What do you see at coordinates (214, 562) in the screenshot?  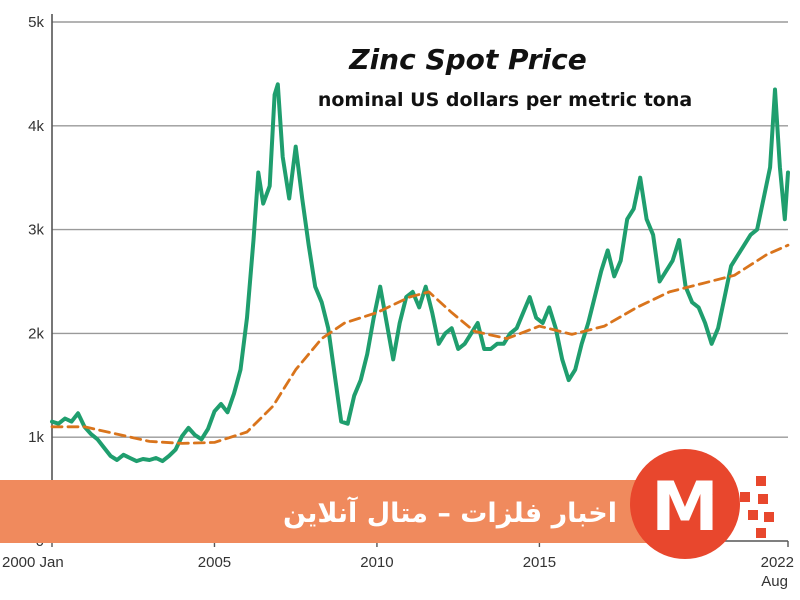 I see `x-tick-label: 2005` at bounding box center [214, 562].